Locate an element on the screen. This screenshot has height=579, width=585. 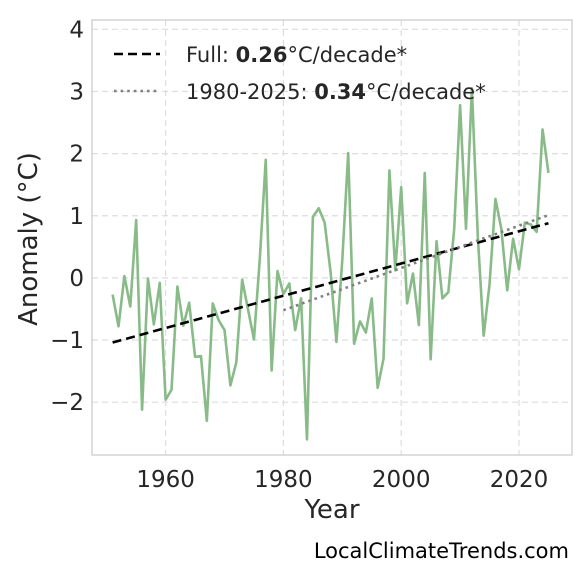
x-tick-label: 1960 is located at coordinates (165, 480).